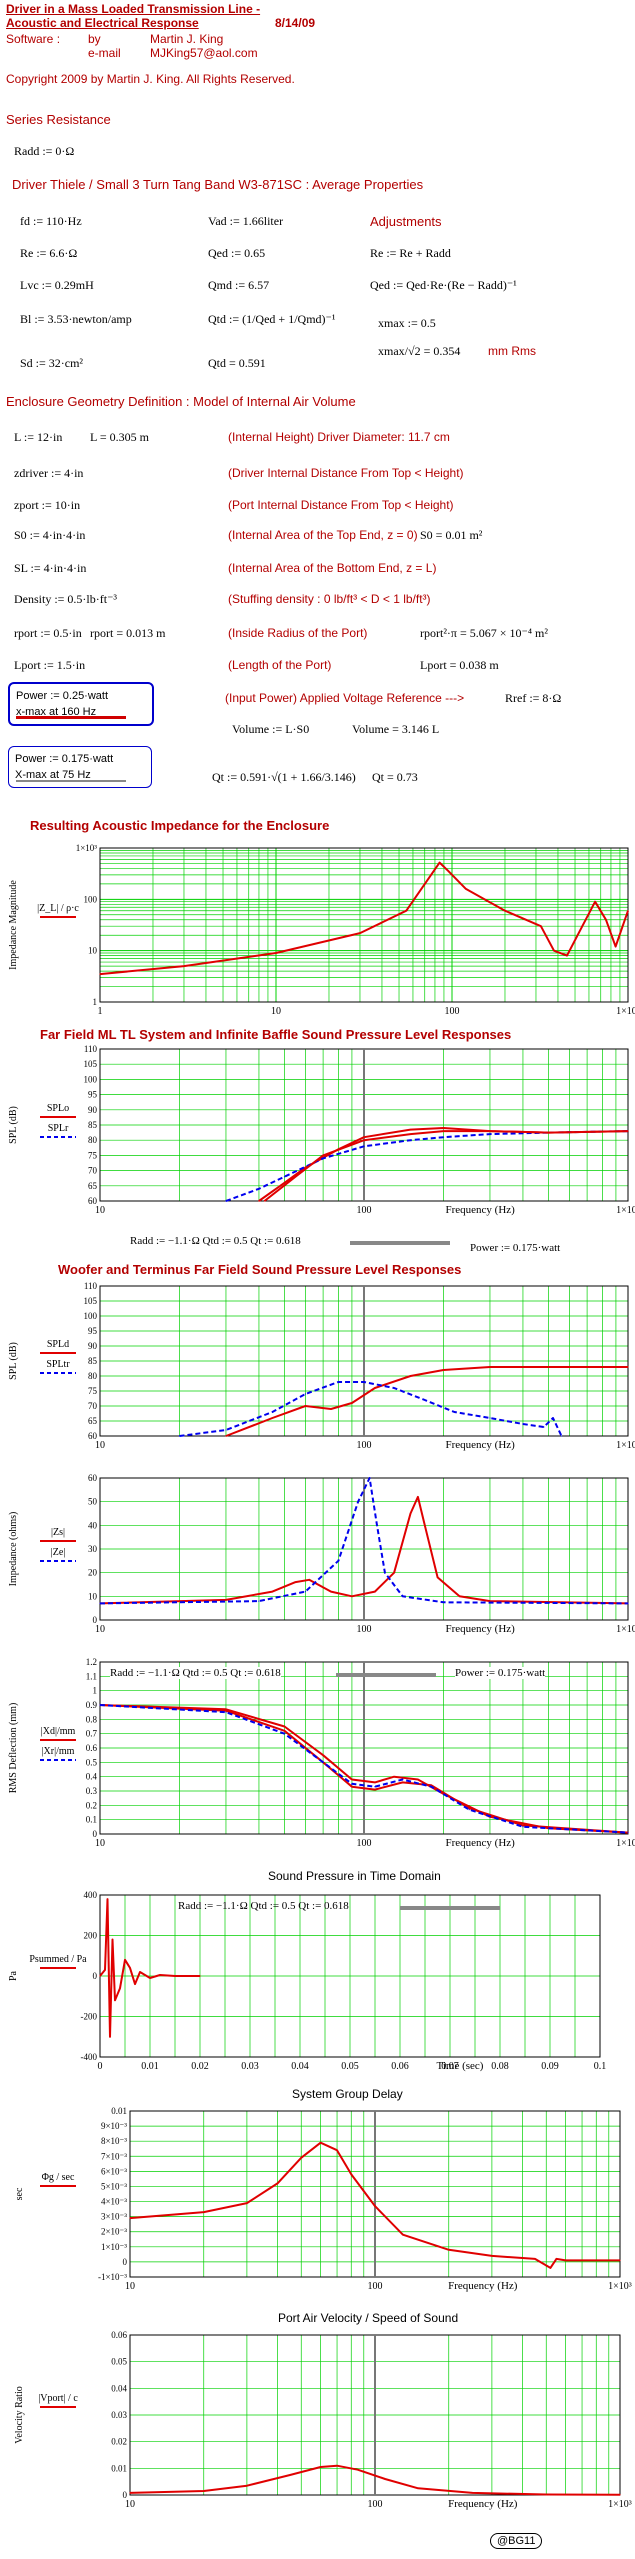 Image resolution: width=635 pixels, height=2559 pixels. I want to click on y-tick-label: 90, so click(93, 1110).